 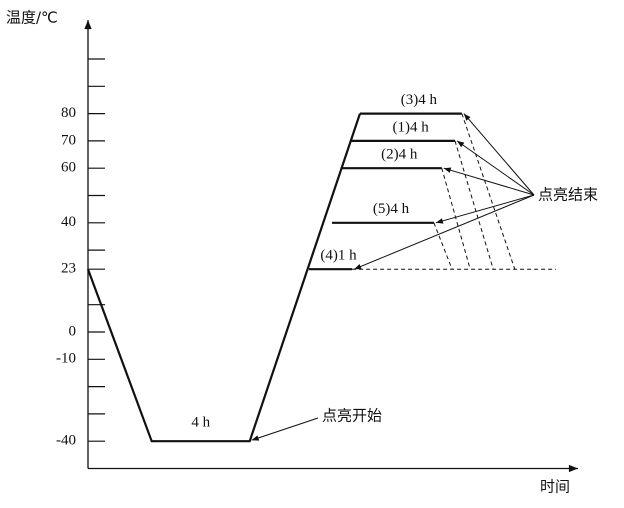 What do you see at coordinates (68, 222) in the screenshot?
I see `y-tick-label: 40` at bounding box center [68, 222].